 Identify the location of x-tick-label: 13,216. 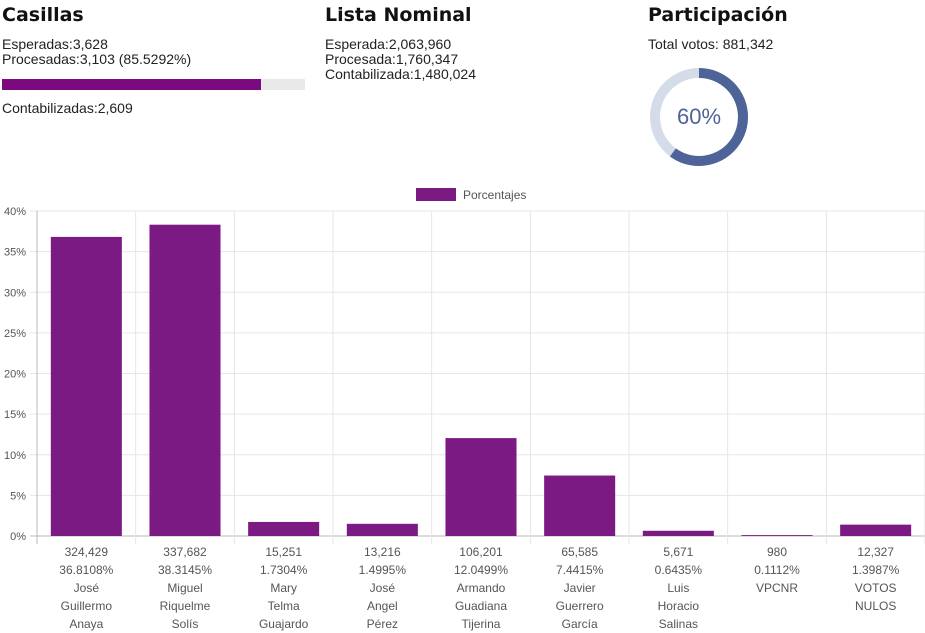
(382, 552).